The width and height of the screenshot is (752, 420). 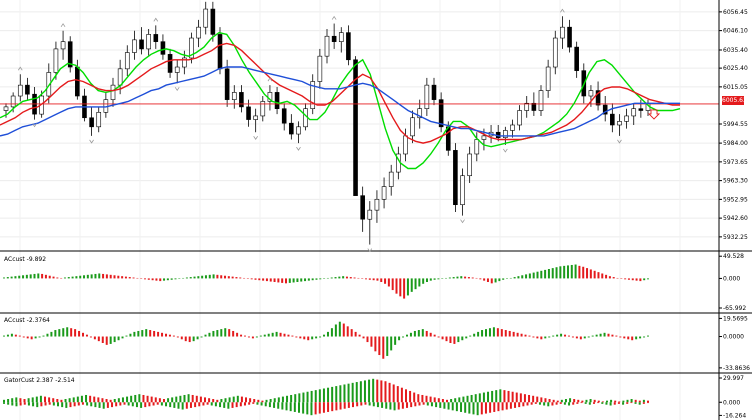 What do you see at coordinates (733, 378) in the screenshot?
I see `osc-tick-label: 29.997` at bounding box center [733, 378].